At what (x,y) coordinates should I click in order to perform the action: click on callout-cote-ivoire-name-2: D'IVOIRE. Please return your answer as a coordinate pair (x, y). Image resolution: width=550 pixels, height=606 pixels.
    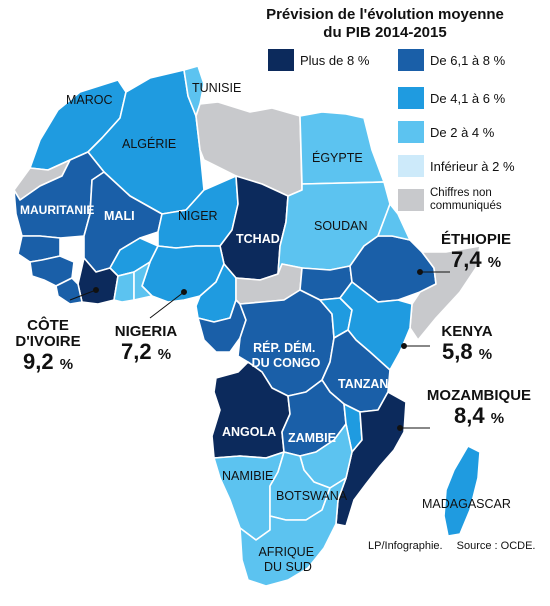
    Looking at the image, I should click on (48, 341).